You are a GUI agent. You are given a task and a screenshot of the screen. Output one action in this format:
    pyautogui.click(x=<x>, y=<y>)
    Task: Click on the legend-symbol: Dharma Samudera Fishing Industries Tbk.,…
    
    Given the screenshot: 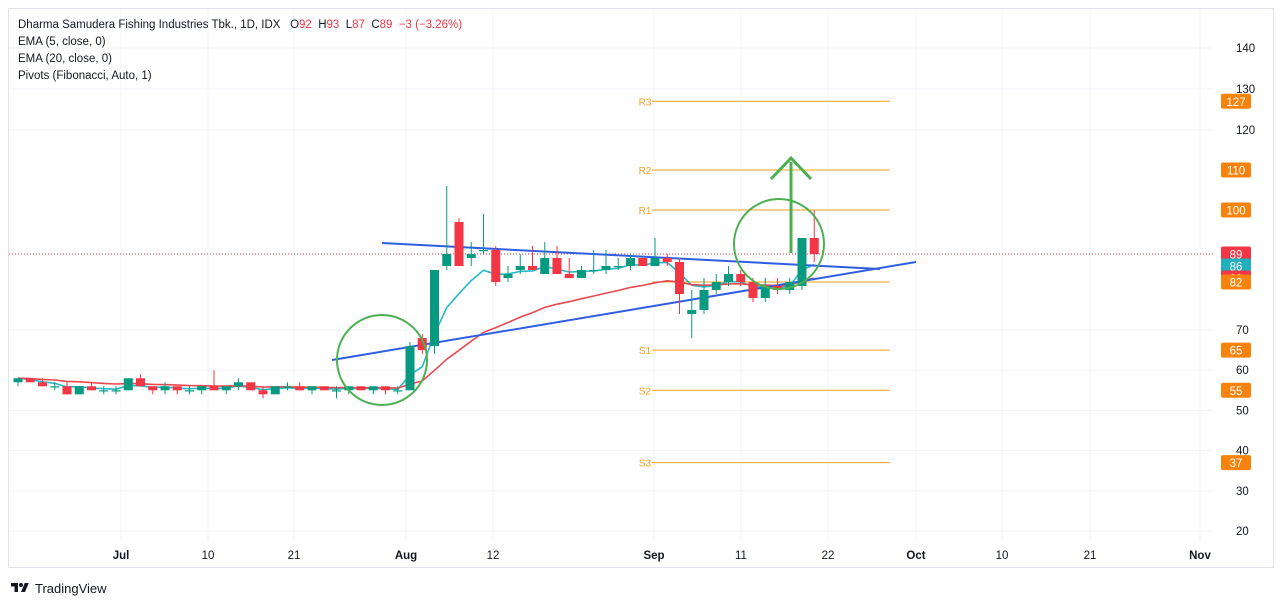 What is the action you would take?
    pyautogui.click(x=149, y=25)
    